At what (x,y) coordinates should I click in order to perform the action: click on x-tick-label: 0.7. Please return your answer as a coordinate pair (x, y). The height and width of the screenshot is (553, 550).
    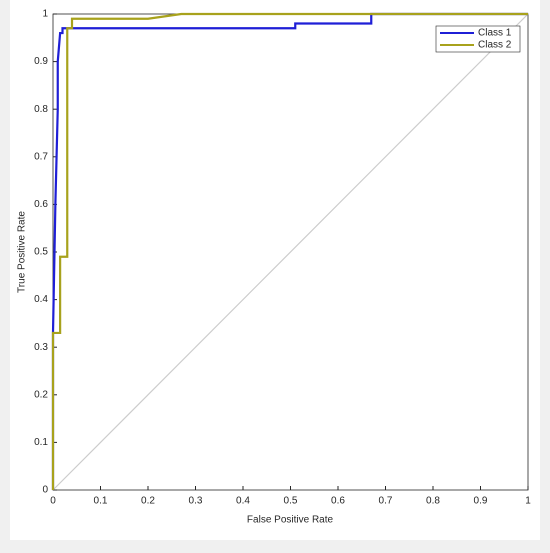
    Looking at the image, I should click on (386, 501).